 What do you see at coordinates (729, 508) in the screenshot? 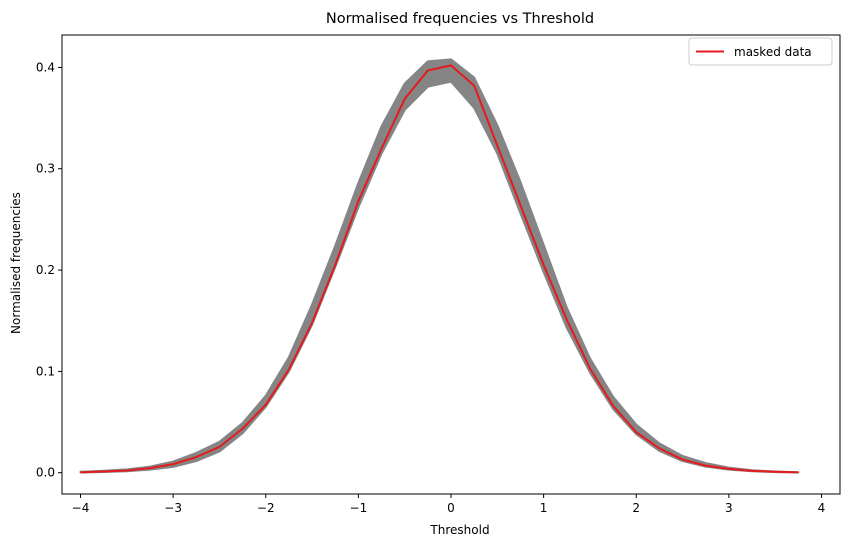
I see `x-tick-label: 3` at bounding box center [729, 508].